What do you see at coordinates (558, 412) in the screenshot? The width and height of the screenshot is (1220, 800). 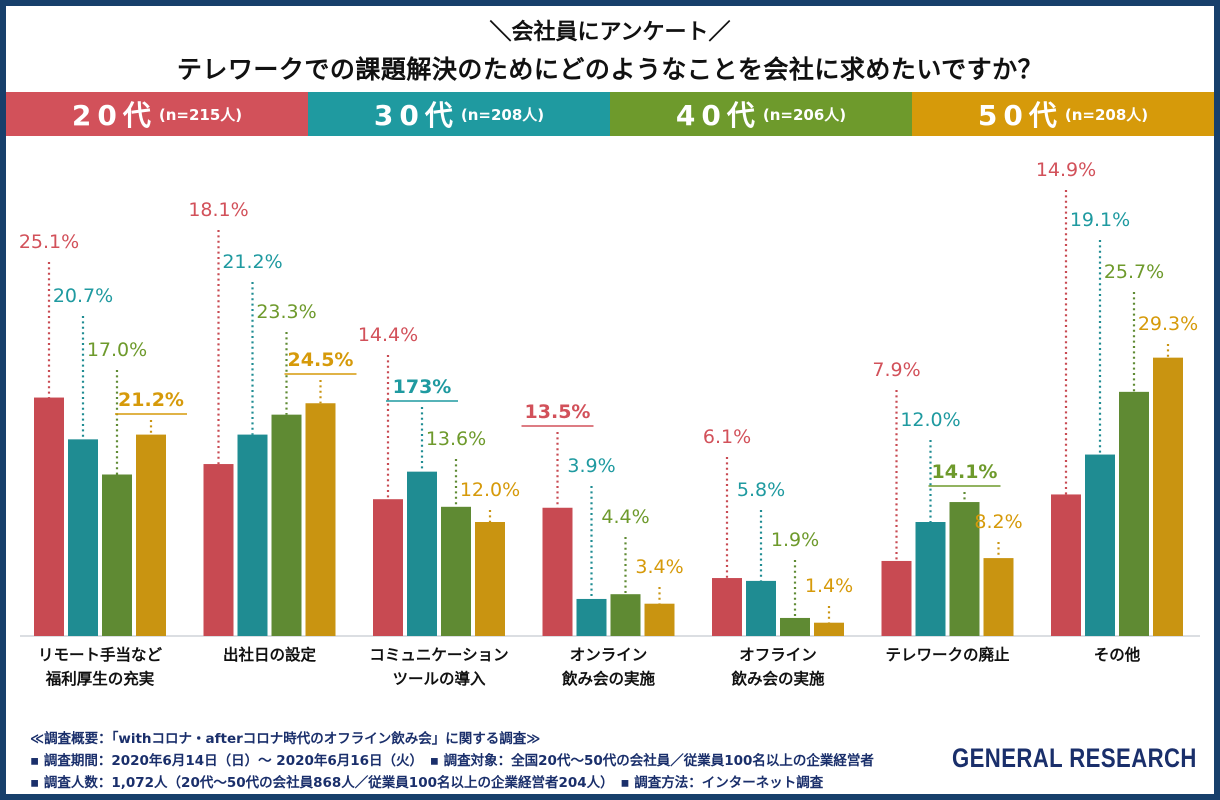 I see `value-label: 13.5%` at bounding box center [558, 412].